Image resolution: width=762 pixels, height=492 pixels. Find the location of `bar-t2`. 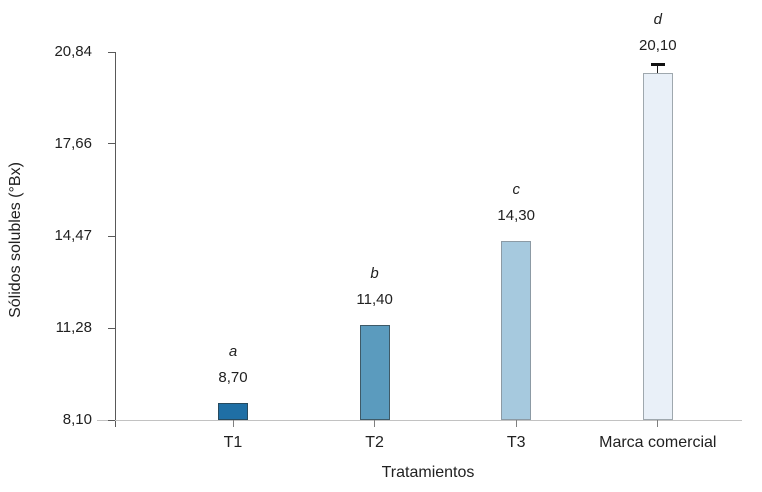

bar-t2 is located at coordinates (374, 372).